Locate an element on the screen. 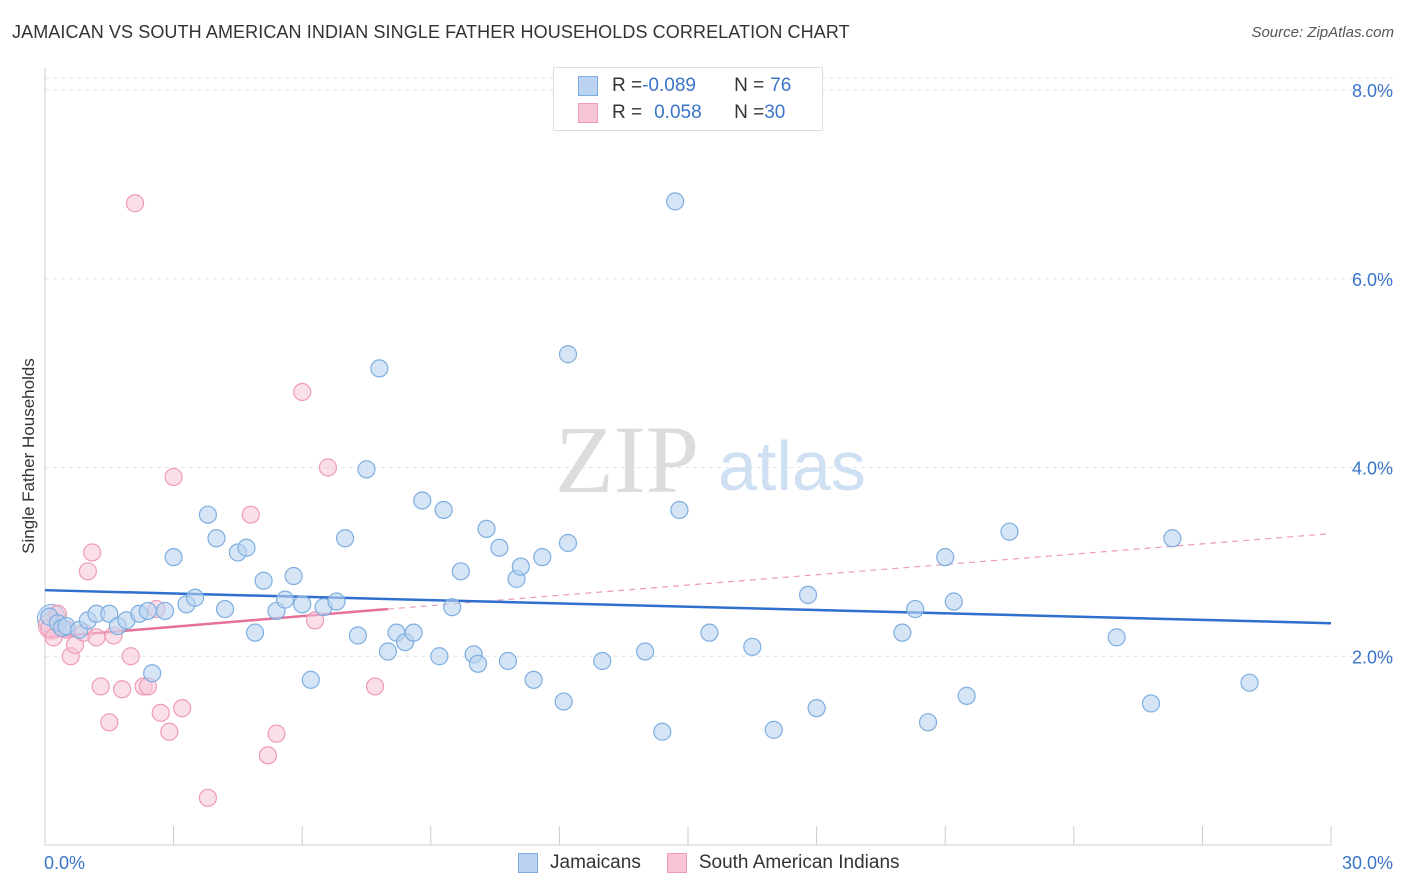 The height and width of the screenshot is (892, 1406). legend-row-jamaicans: R = -0.089 N = 76 is located at coordinates (684, 86).